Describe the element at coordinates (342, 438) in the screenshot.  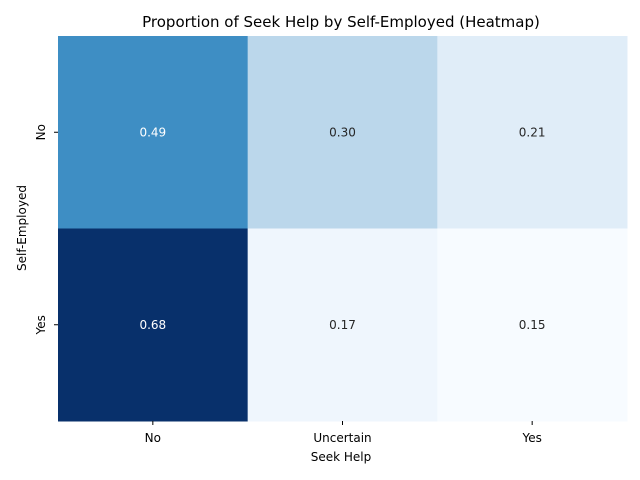
I see `x-tick-label-1: Uncertain` at that location.